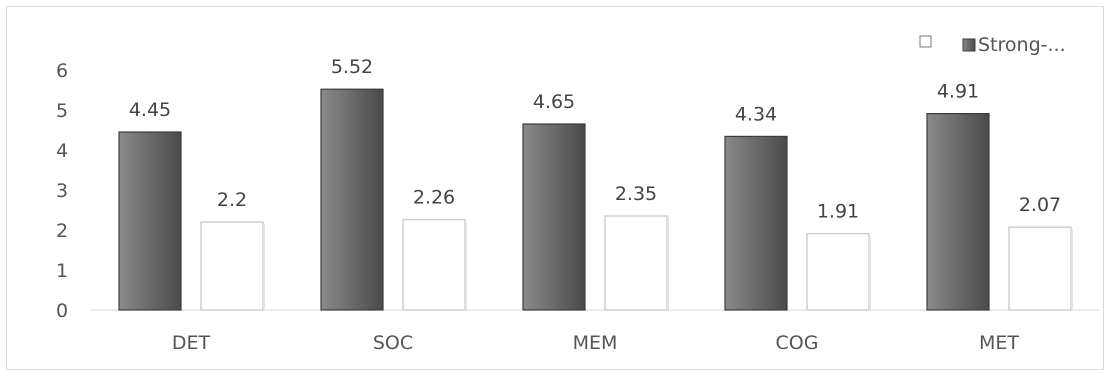 This screenshot has height=377, width=1111. What do you see at coordinates (969, 45) in the screenshot?
I see `legend-swatch-strong` at bounding box center [969, 45].